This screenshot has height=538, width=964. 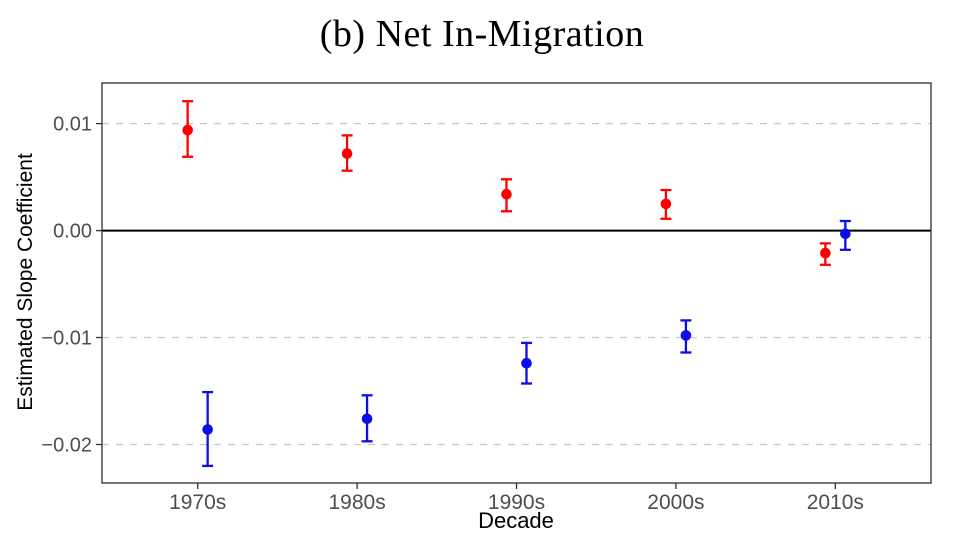 I want to click on x-tick-label: 2000s, so click(x=675, y=502).